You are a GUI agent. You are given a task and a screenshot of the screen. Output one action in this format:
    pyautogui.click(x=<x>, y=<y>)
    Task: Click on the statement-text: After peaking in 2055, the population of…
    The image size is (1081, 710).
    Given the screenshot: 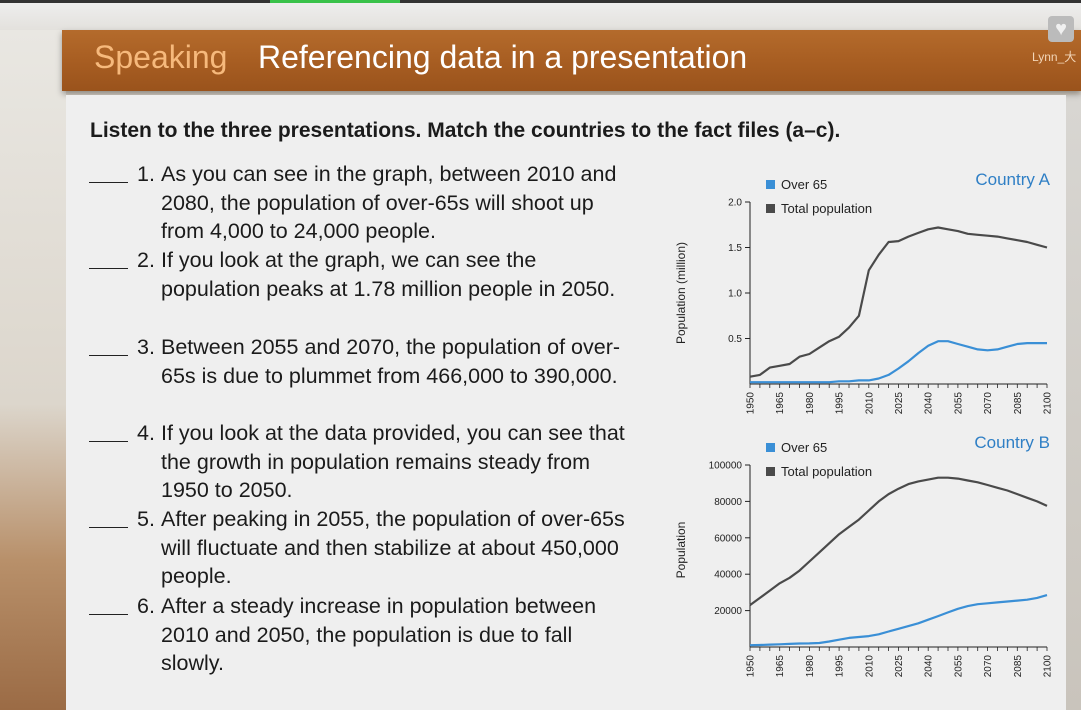 What is the action you would take?
    pyautogui.click(x=393, y=547)
    